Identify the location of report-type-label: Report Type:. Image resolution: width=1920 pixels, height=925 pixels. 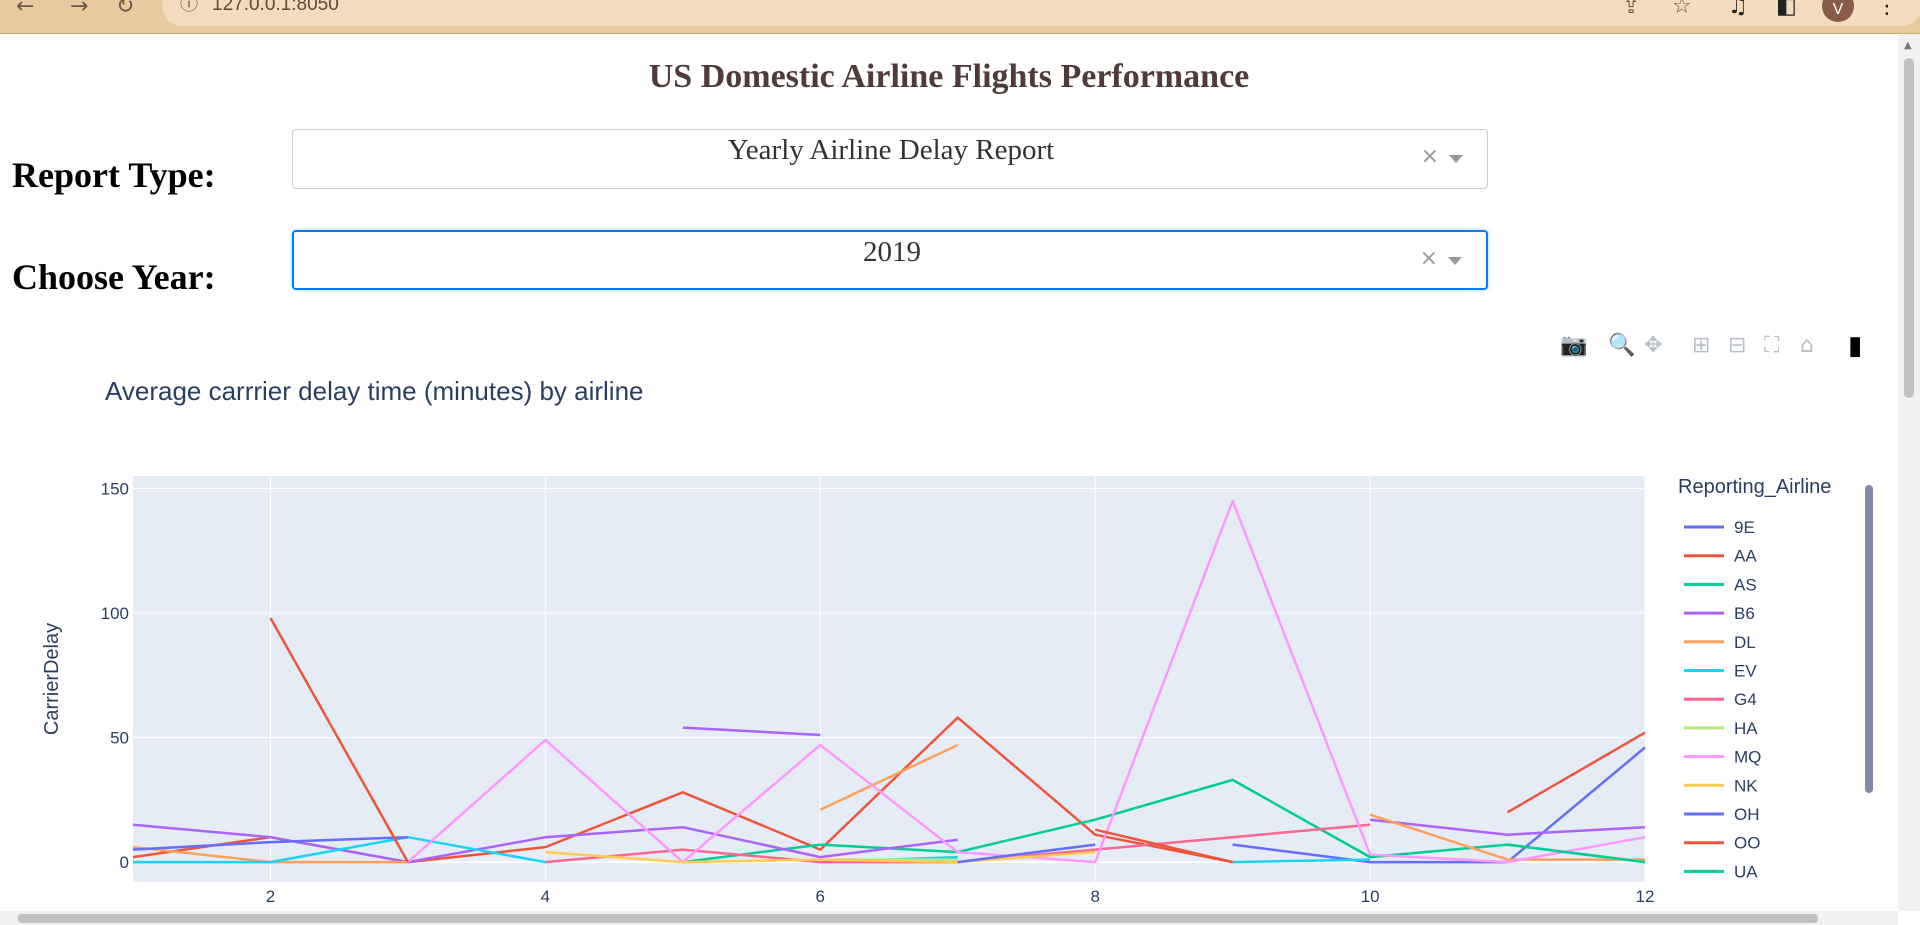
(114, 175).